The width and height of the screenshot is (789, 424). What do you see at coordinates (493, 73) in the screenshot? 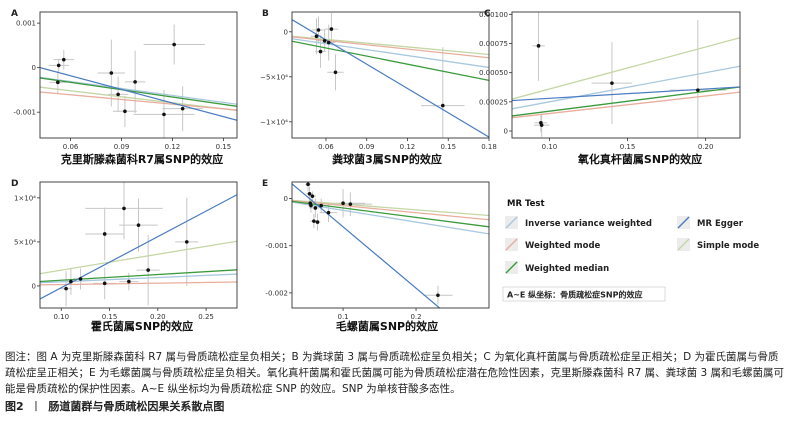
I see `y-tick-label: 0.00050` at bounding box center [493, 73].